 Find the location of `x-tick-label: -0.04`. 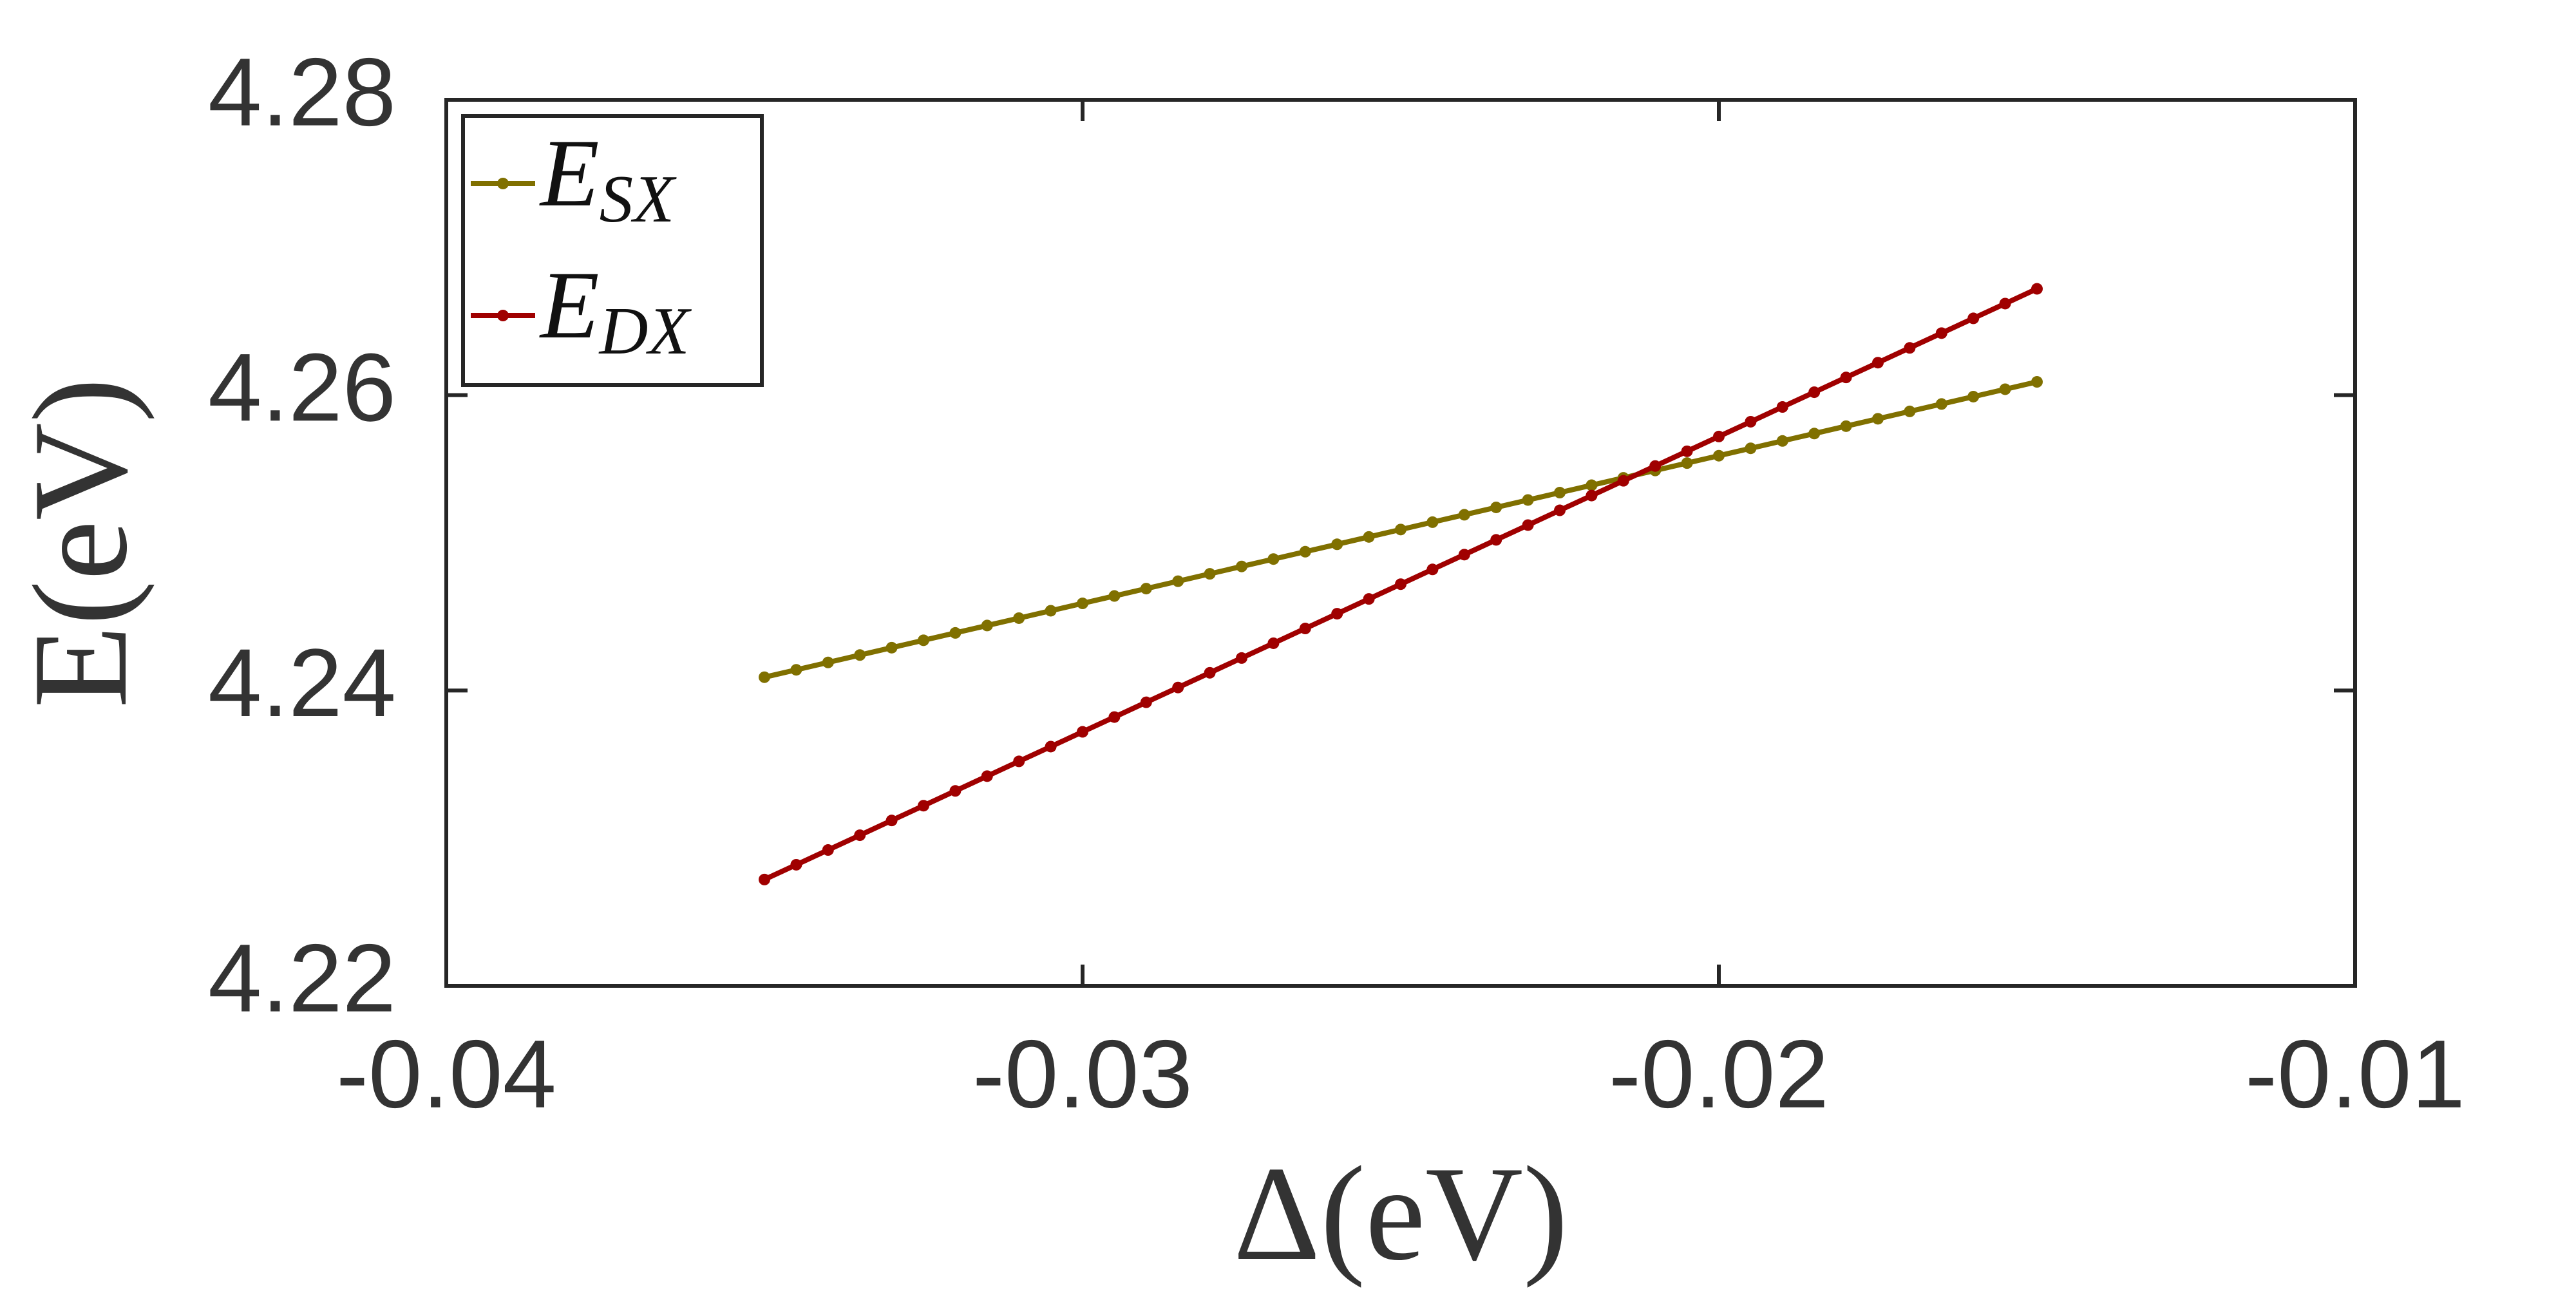

x-tick-label: -0.04 is located at coordinates (446, 1074).